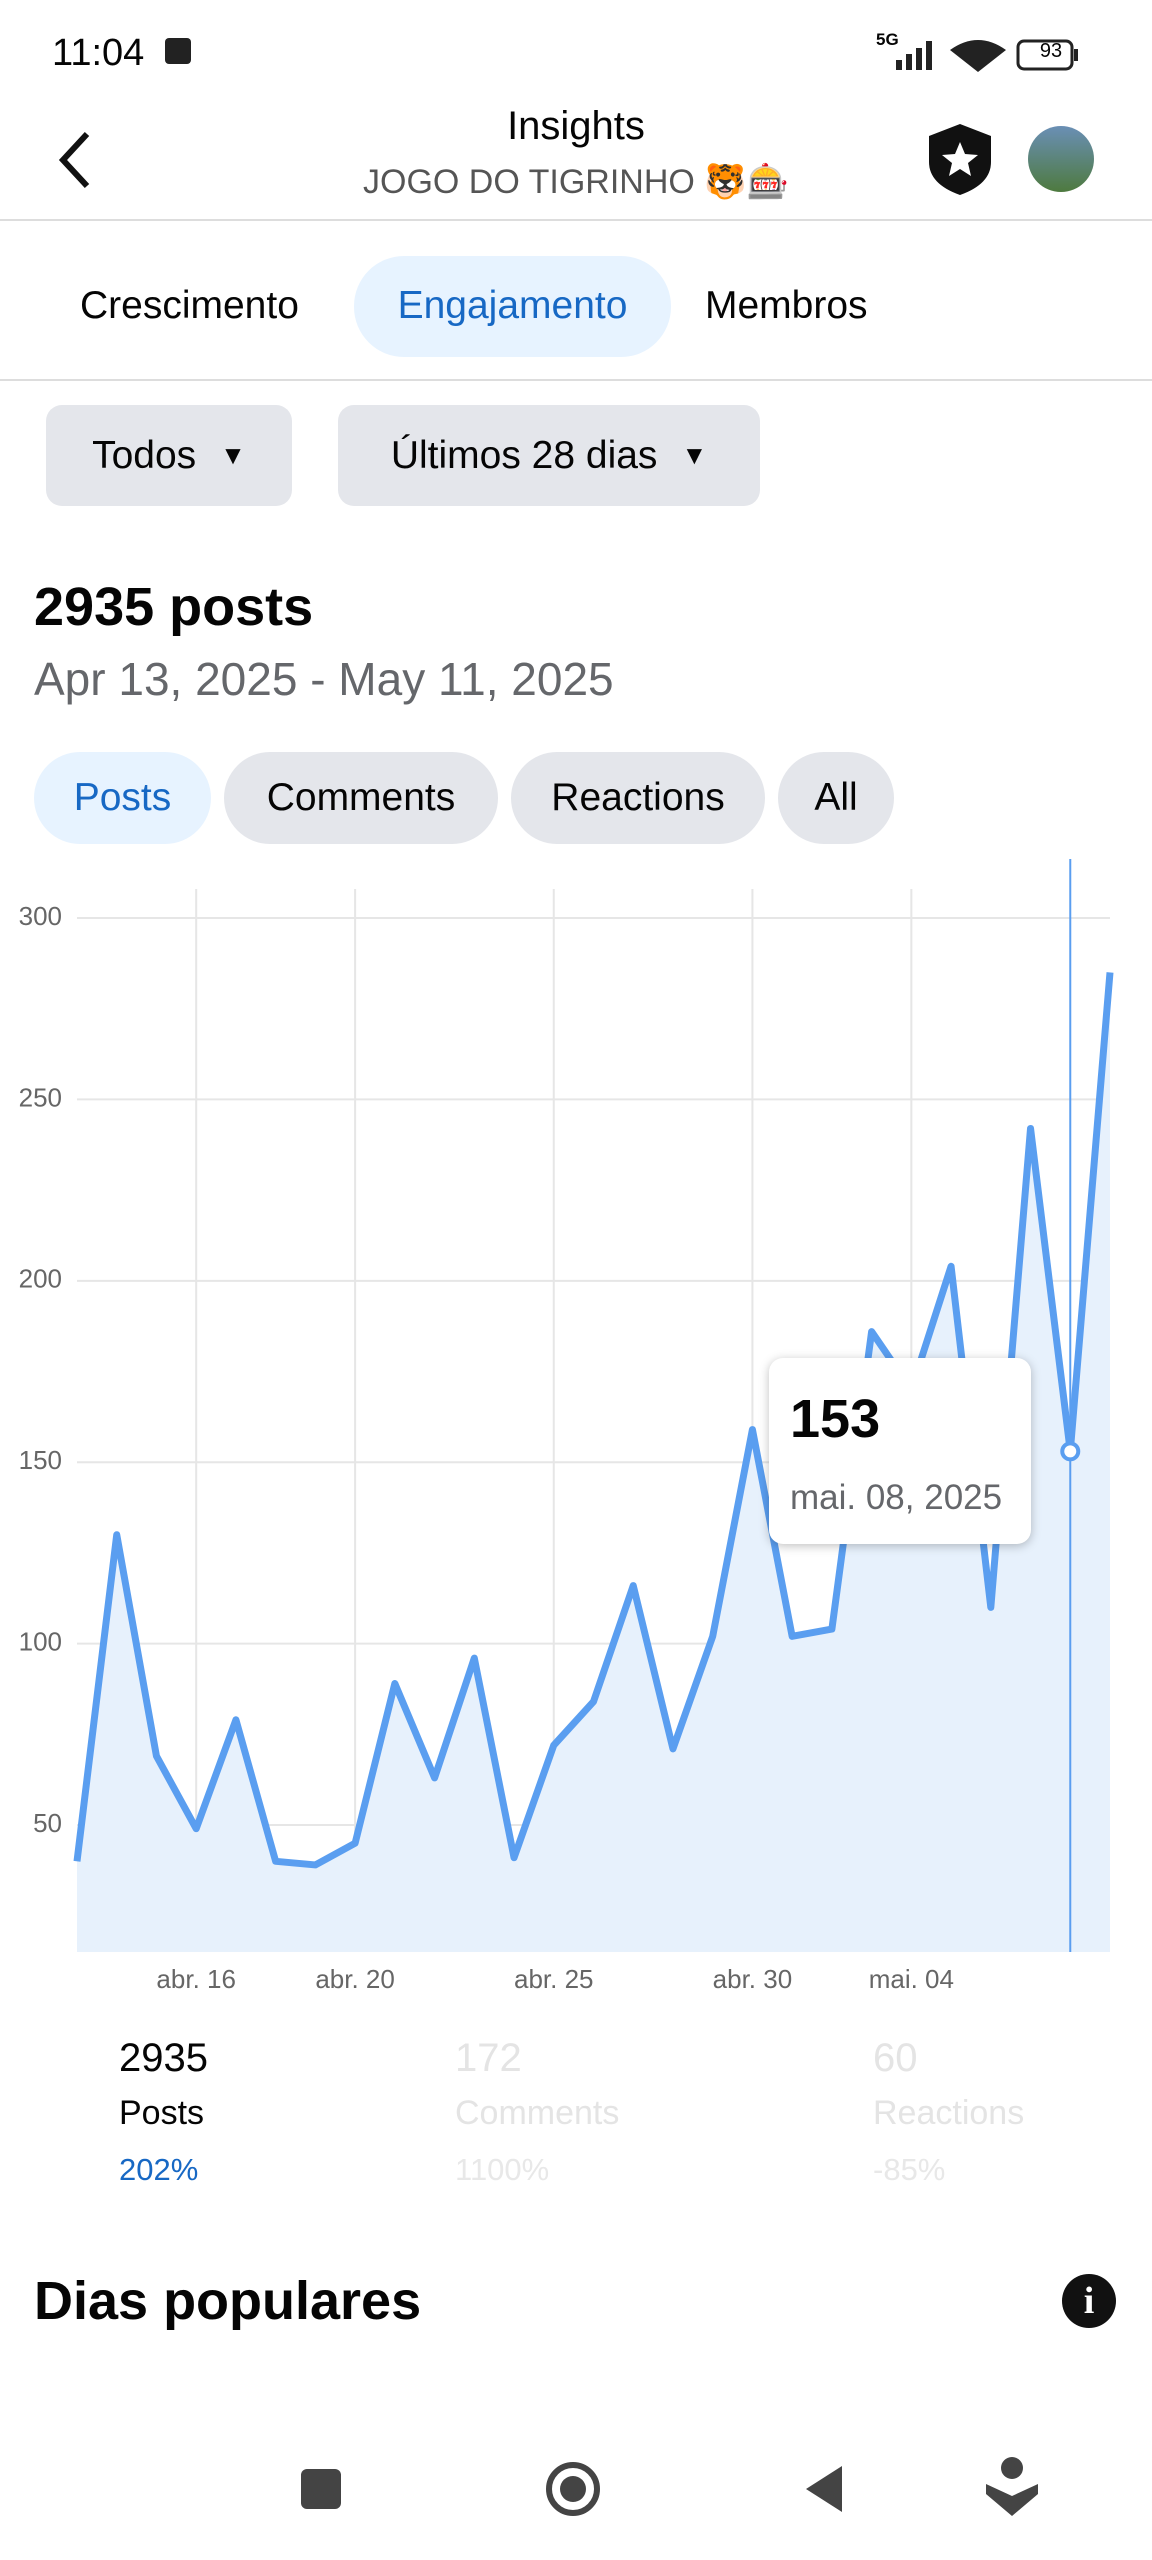 This screenshot has height=2560, width=1152. What do you see at coordinates (40, 916) in the screenshot?
I see `y-tick-label: 300` at bounding box center [40, 916].